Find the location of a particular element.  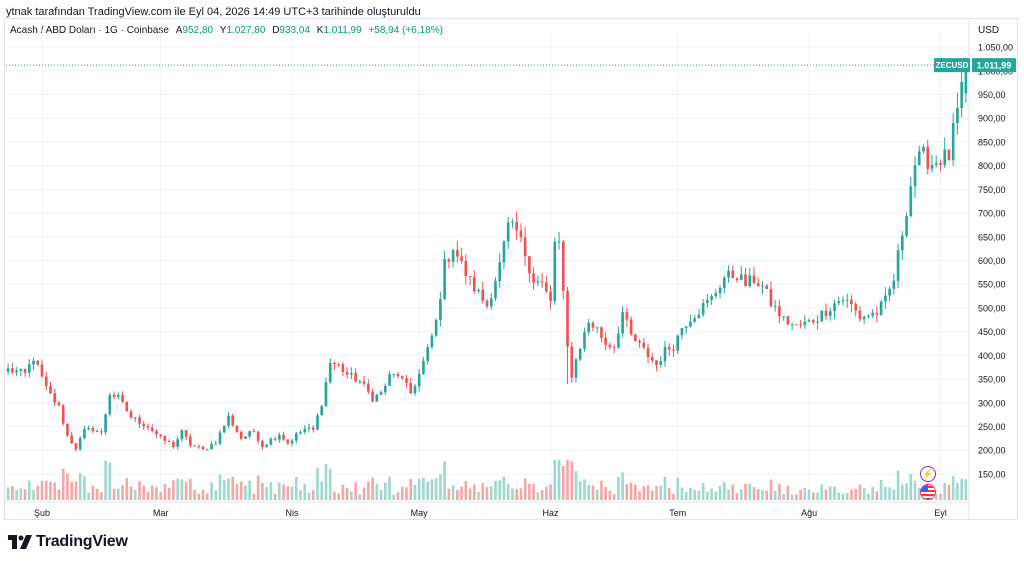

tradingview-logo: TradingView is located at coordinates (68, 542).